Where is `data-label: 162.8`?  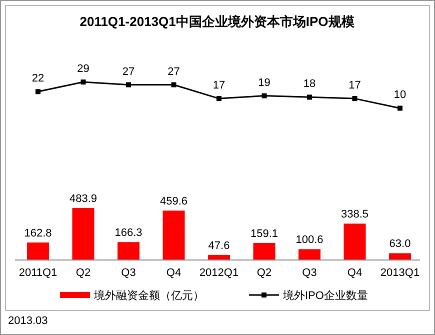 data-label: 162.8 is located at coordinates (38, 234).